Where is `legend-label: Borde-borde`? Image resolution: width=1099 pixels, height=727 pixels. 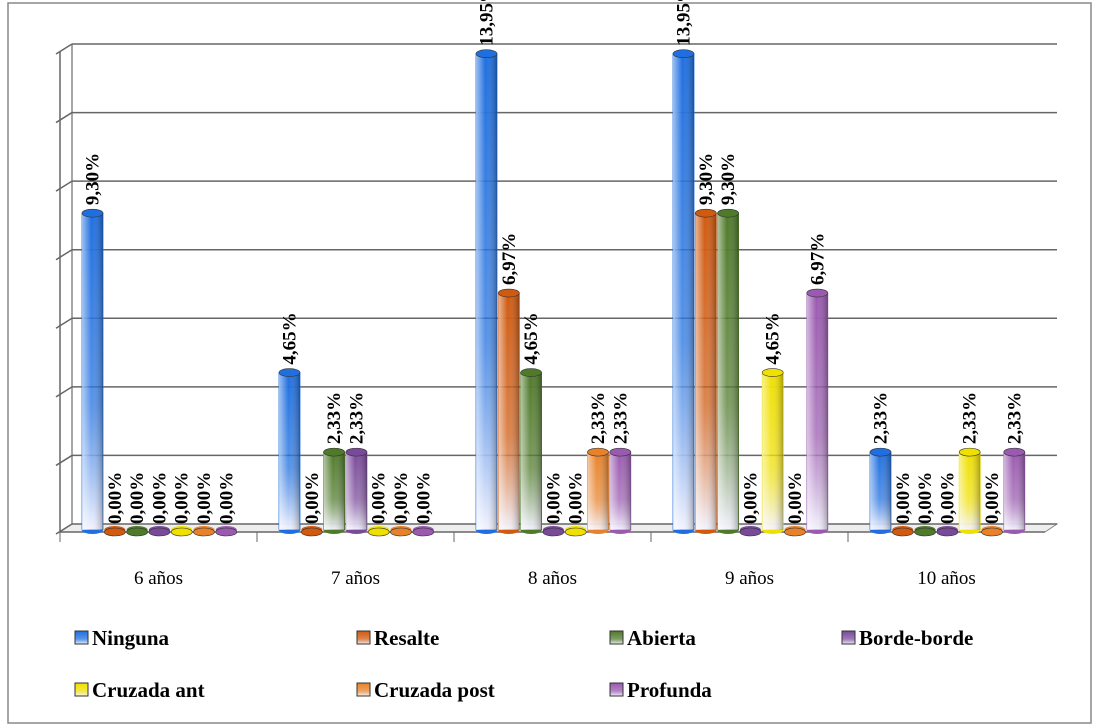
legend-label: Borde-borde is located at coordinates (916, 638).